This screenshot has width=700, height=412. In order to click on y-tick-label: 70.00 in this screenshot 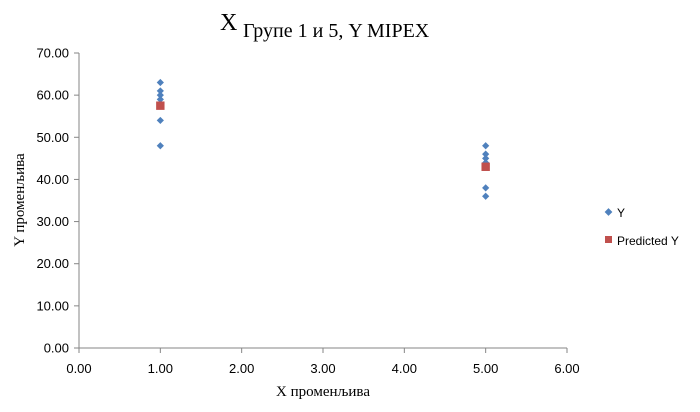, I will do `click(52, 53)`.